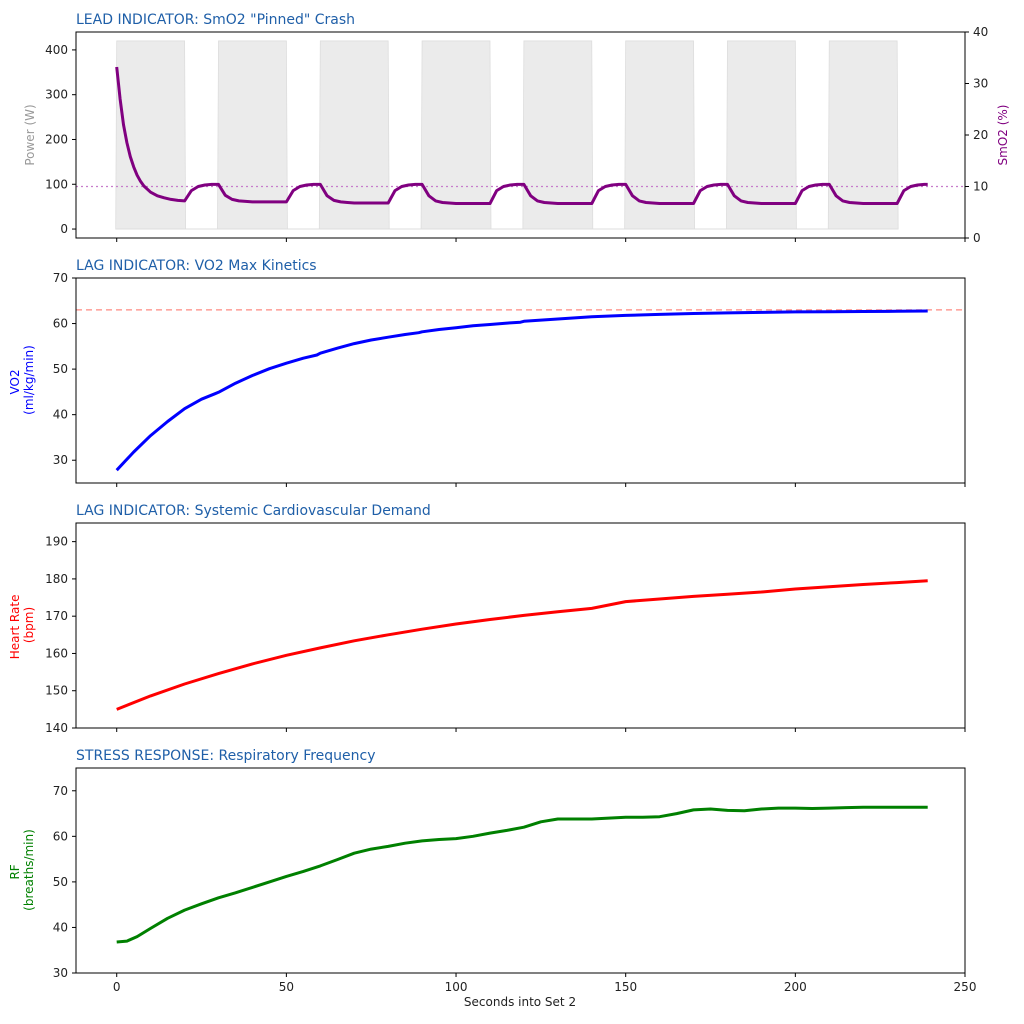  Describe the element at coordinates (965, 987) in the screenshot. I see `rf-x-tick-label: 250` at that location.